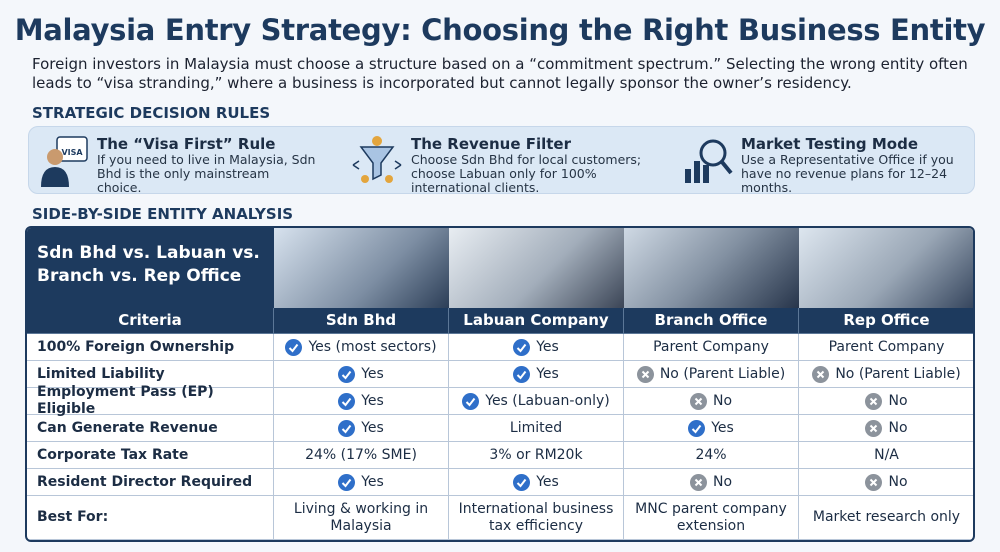  I want to click on table-cell: Market research only, so click(886, 518).